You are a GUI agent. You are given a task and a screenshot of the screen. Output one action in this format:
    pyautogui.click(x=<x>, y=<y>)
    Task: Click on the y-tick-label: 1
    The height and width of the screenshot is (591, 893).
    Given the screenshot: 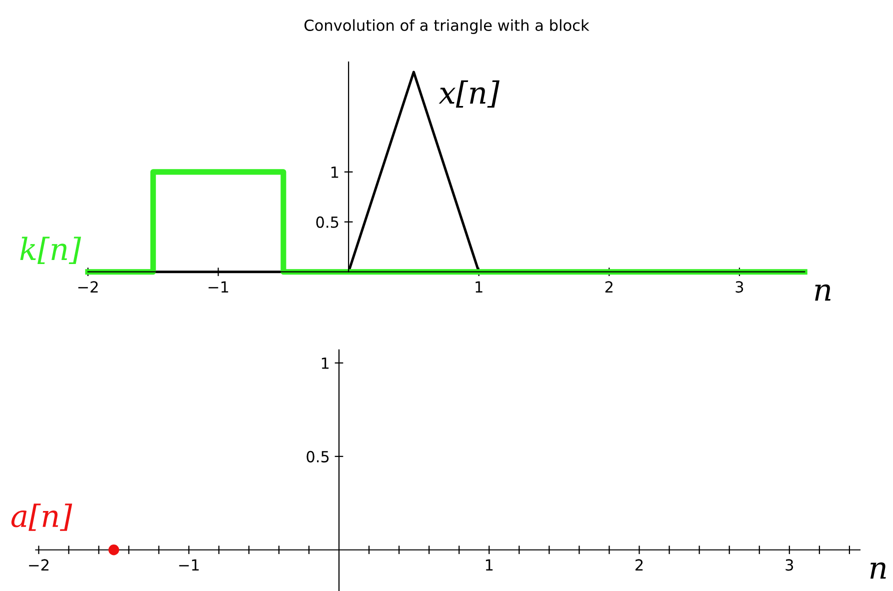 What is the action you would take?
    pyautogui.click(x=325, y=363)
    